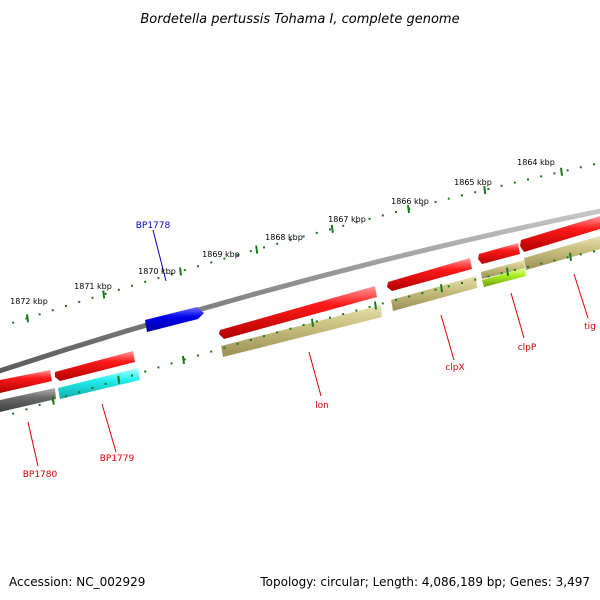 The width and height of the screenshot is (600, 600). I want to click on gene-bp1779, so click(95, 366).